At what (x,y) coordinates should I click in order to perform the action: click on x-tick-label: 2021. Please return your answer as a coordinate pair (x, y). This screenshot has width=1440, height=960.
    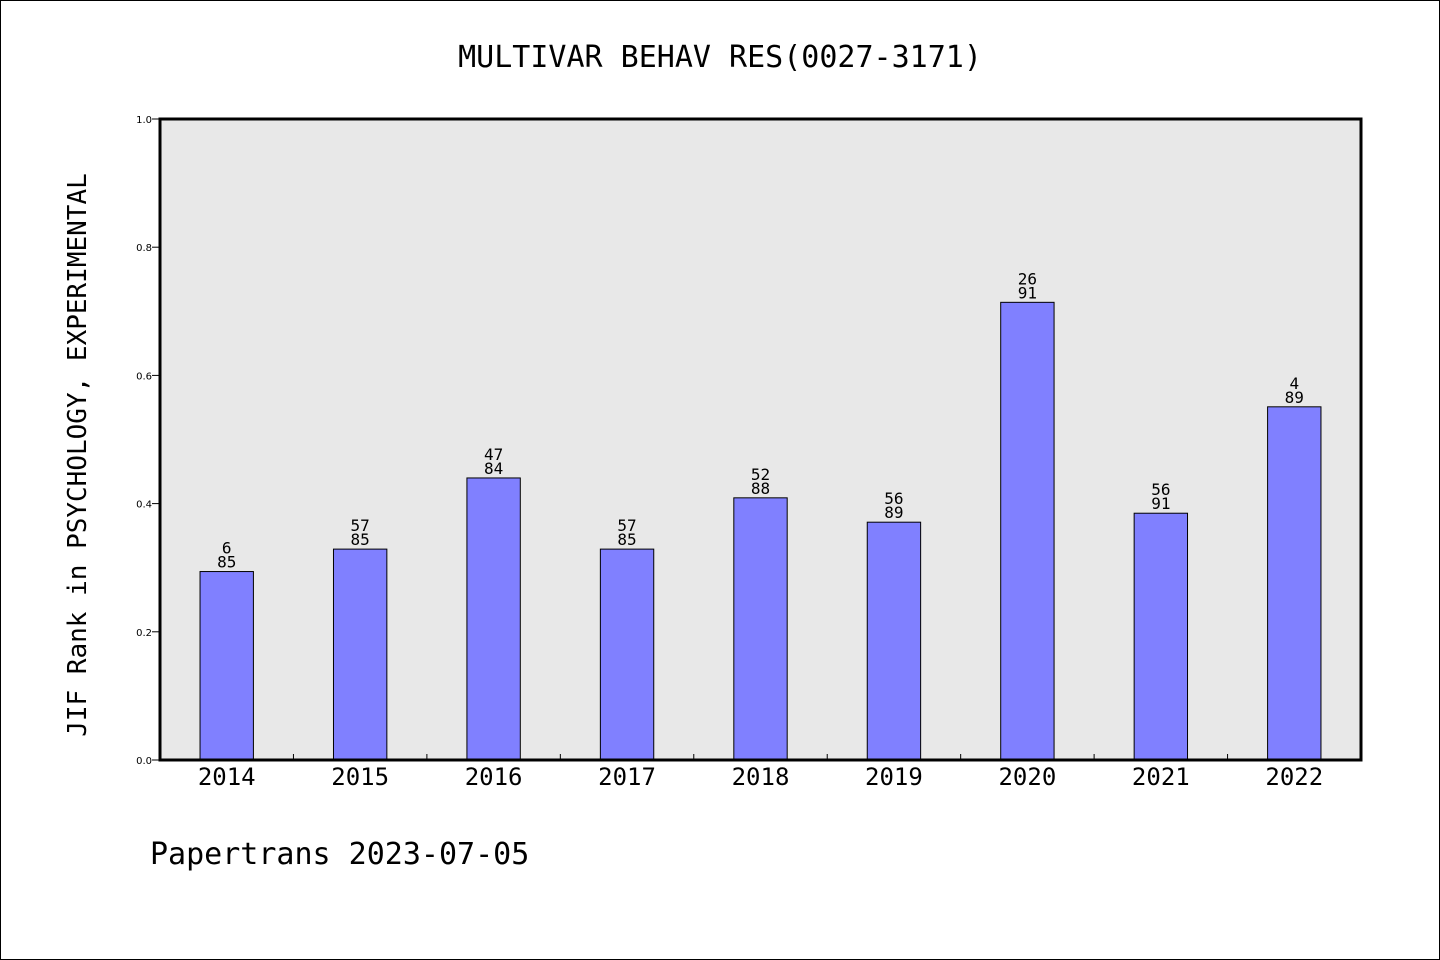
    Looking at the image, I should click on (1161, 777).